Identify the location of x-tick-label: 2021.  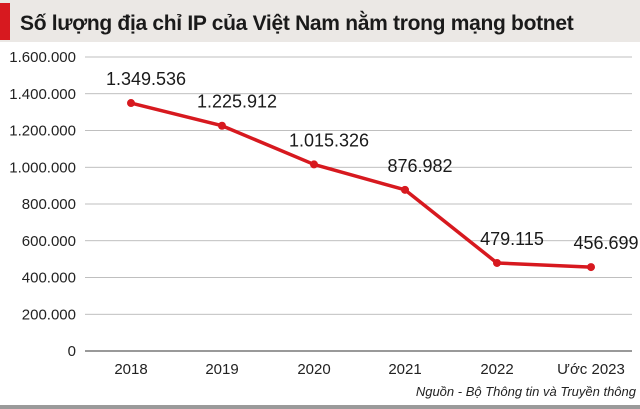
(404, 369).